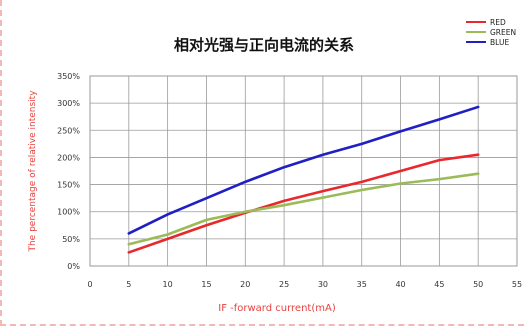  Describe the element at coordinates (439, 284) in the screenshot. I see `x-tick-label: 45` at that location.